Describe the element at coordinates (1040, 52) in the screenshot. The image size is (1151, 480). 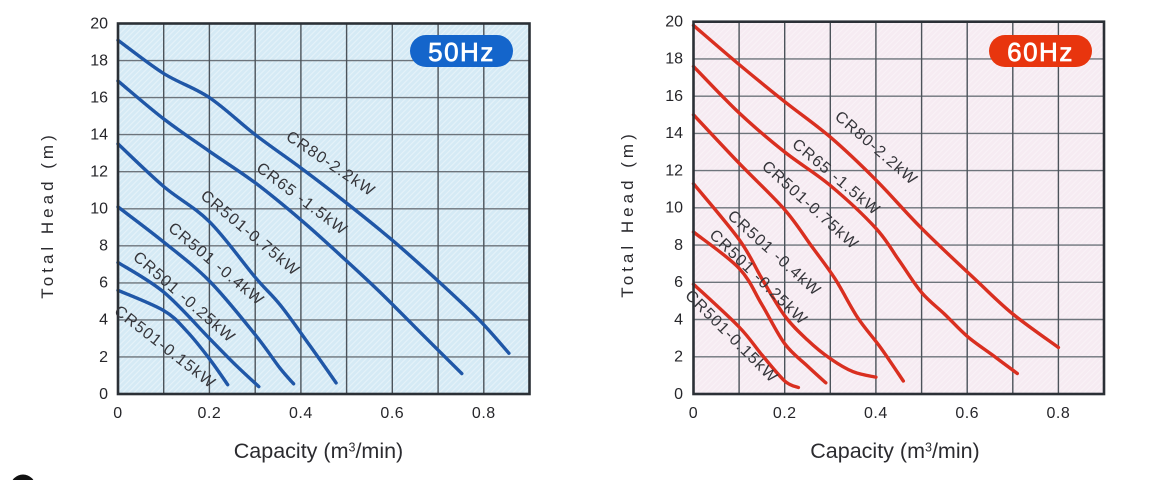
I see `svg-text: 60Hz` at that location.